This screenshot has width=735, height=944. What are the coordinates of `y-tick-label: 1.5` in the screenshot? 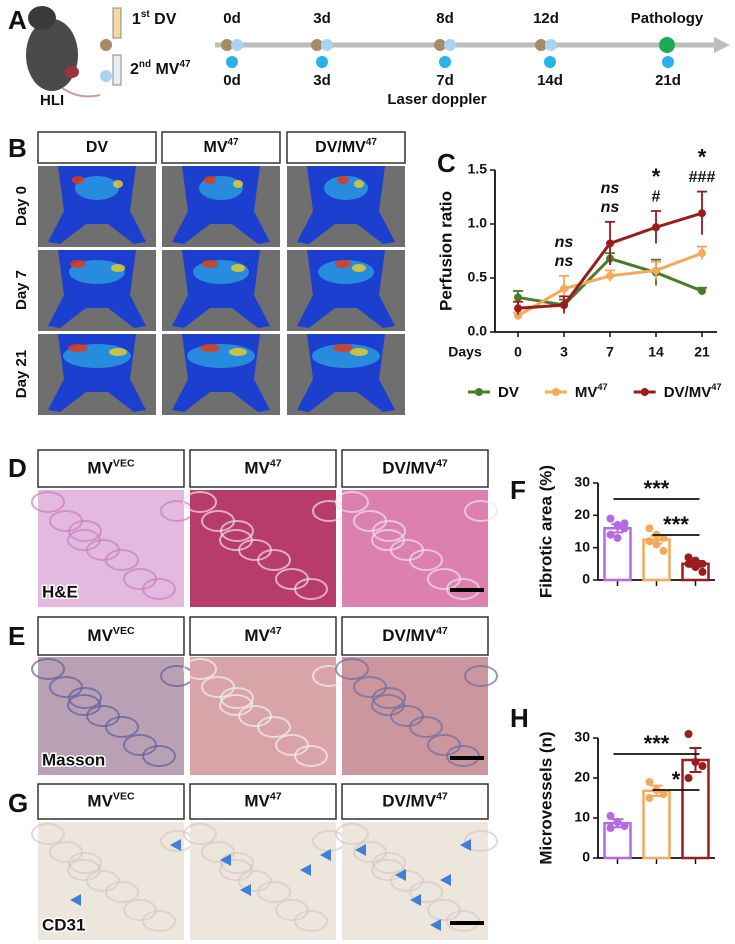 It's located at (478, 169).